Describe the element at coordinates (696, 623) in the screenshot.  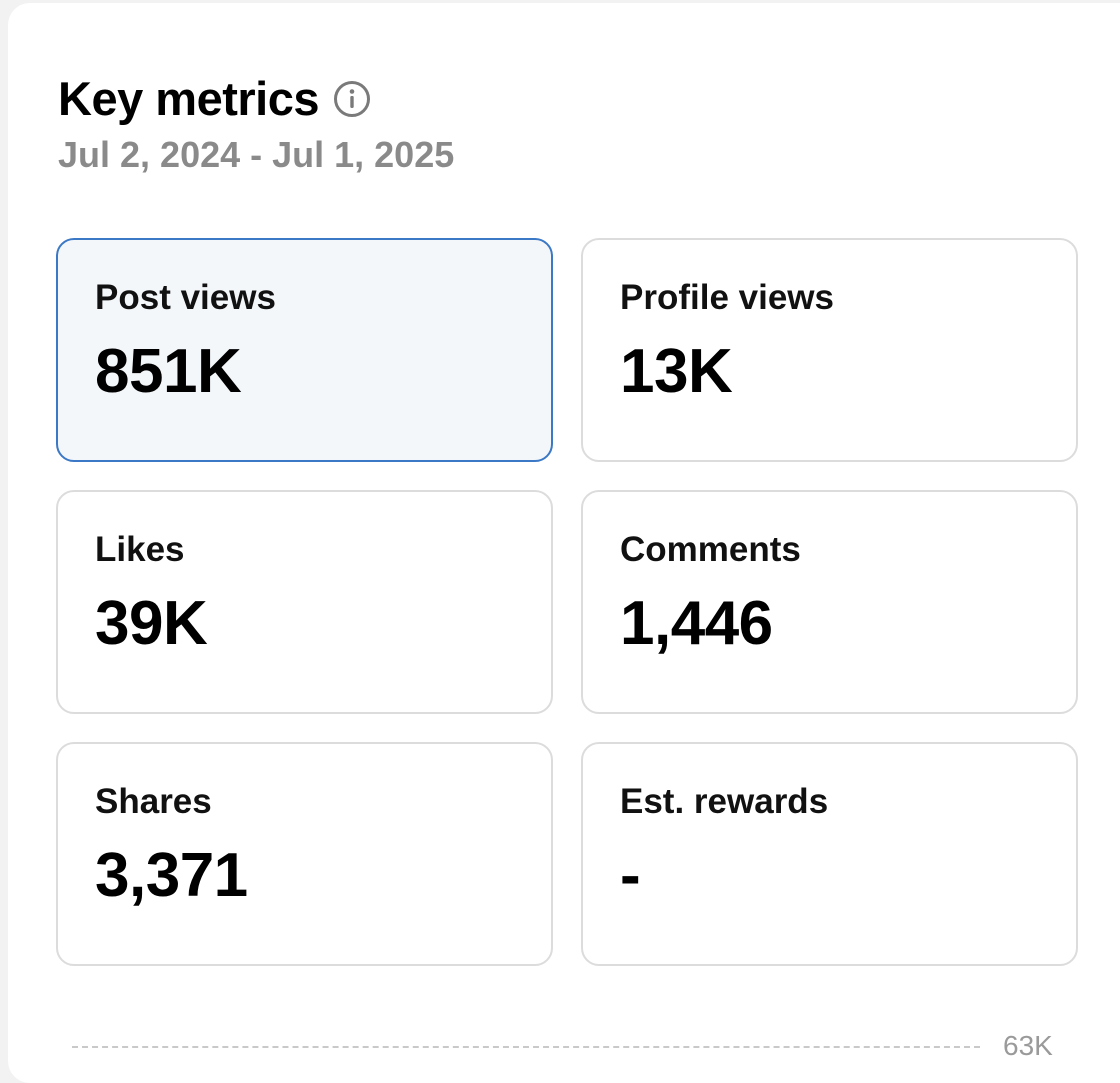
I see `metric-value: 1,446` at that location.